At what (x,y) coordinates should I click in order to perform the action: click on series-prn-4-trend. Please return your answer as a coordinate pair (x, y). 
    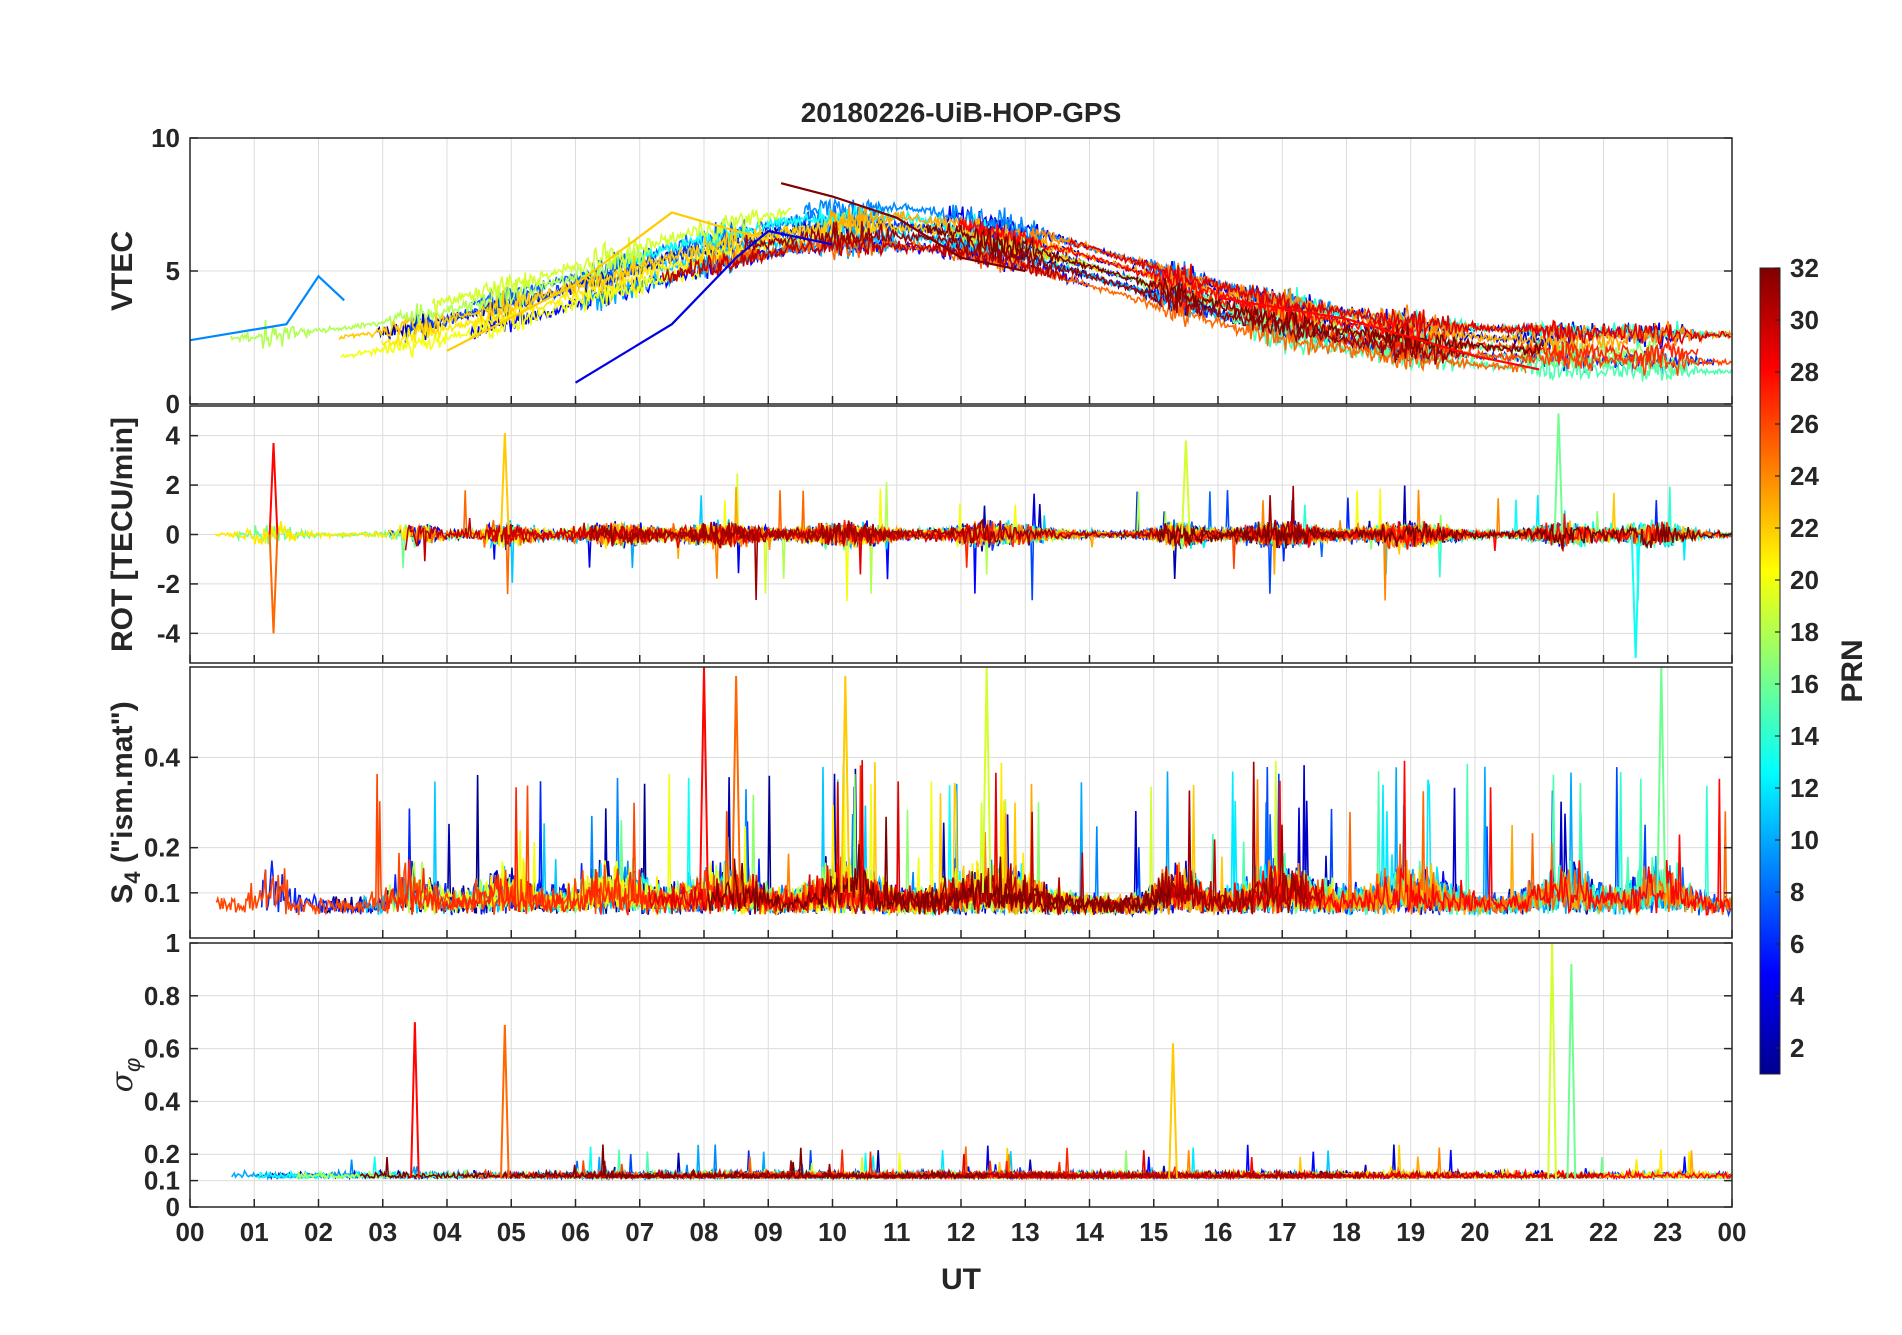
    Looking at the image, I should click on (703, 306).